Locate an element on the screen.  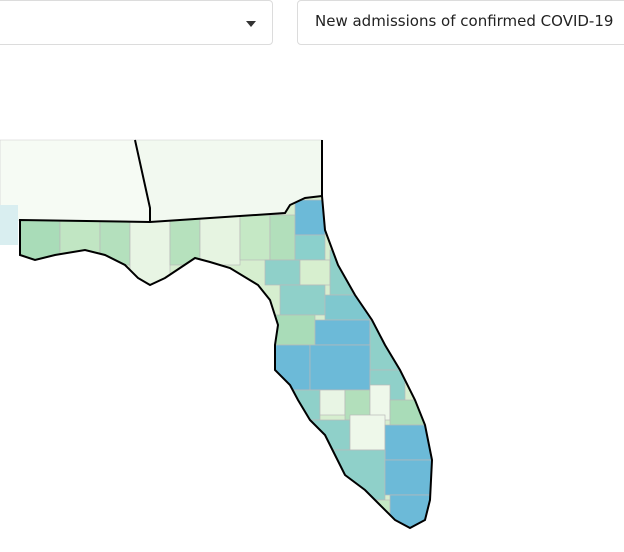
dropdown-caret is located at coordinates (251, 24).